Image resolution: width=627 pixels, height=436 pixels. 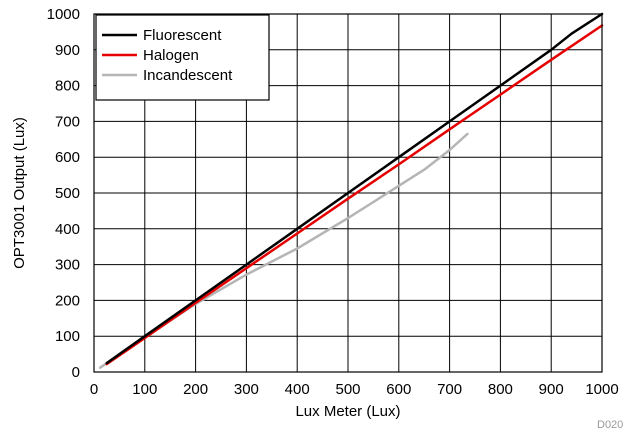 What do you see at coordinates (500, 389) in the screenshot?
I see `x-tick-label: 800` at bounding box center [500, 389].